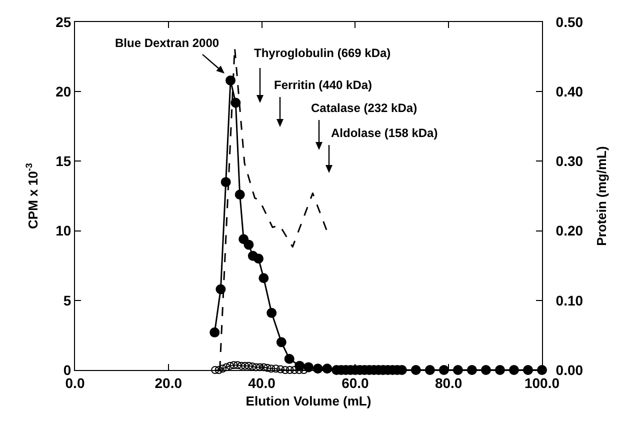  Describe the element at coordinates (364, 108) in the screenshot. I see `annotation: Catalase (232 kDa)` at that location.